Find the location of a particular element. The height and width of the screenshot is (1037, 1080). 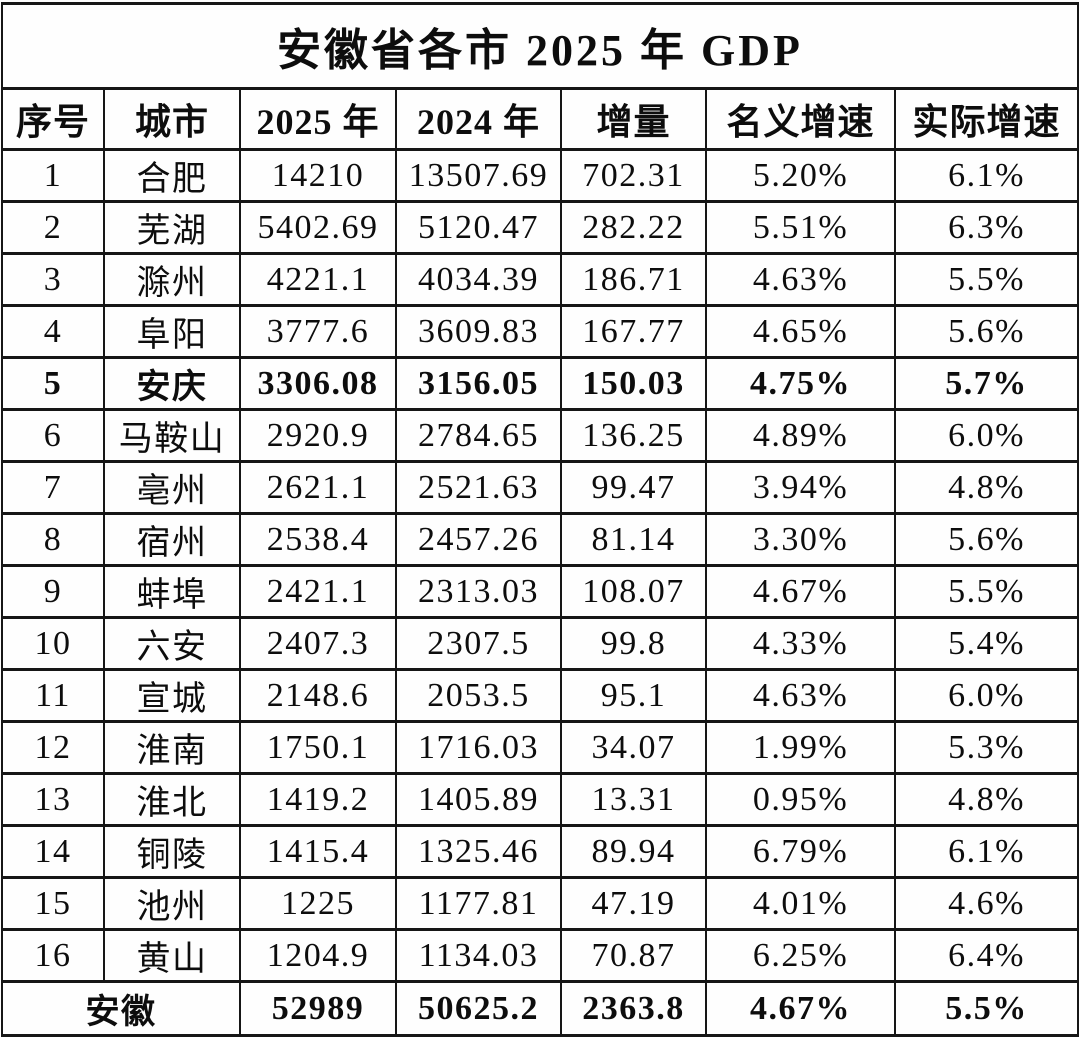

cell-no: 2 is located at coordinates (53, 227).